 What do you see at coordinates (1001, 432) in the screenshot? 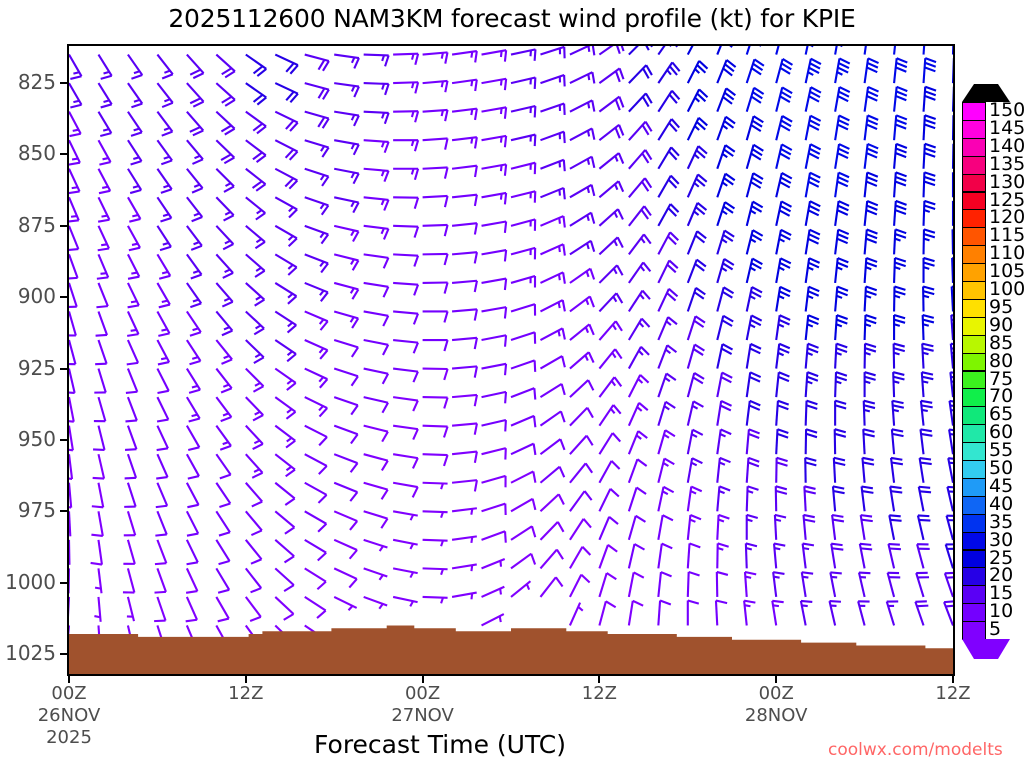
I see `colorbar-tick-label: 60` at bounding box center [1001, 432].